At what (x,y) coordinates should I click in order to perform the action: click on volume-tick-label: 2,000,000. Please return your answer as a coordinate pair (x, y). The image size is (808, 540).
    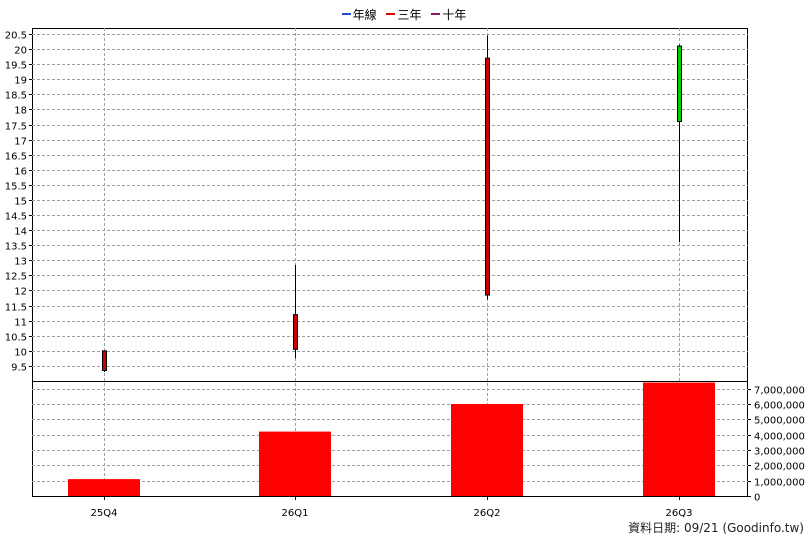
    Looking at the image, I should click on (779, 467).